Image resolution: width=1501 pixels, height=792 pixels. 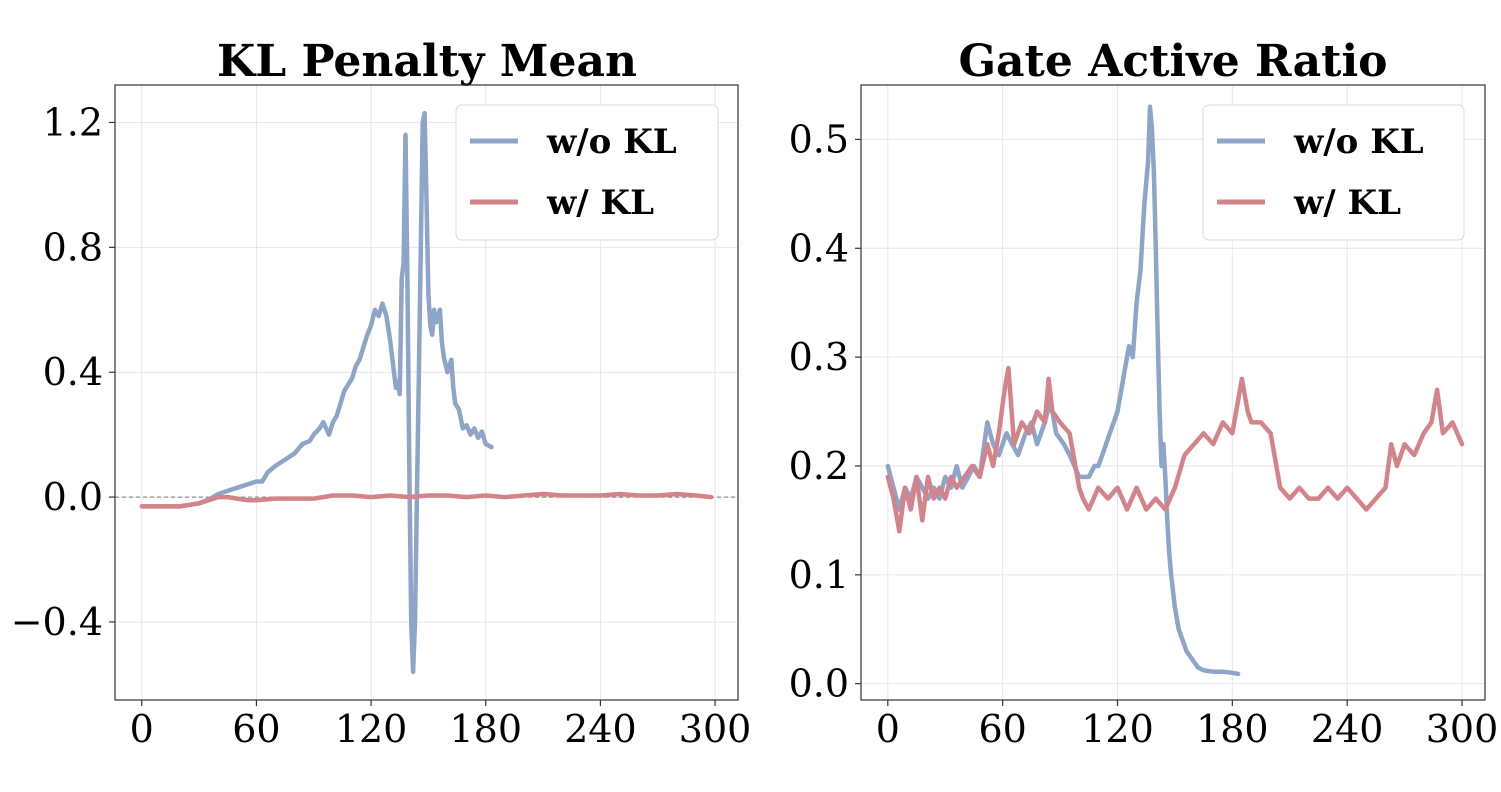 What do you see at coordinates (819, 575) in the screenshot?
I see `y-tick-label: 0.1` at bounding box center [819, 575].